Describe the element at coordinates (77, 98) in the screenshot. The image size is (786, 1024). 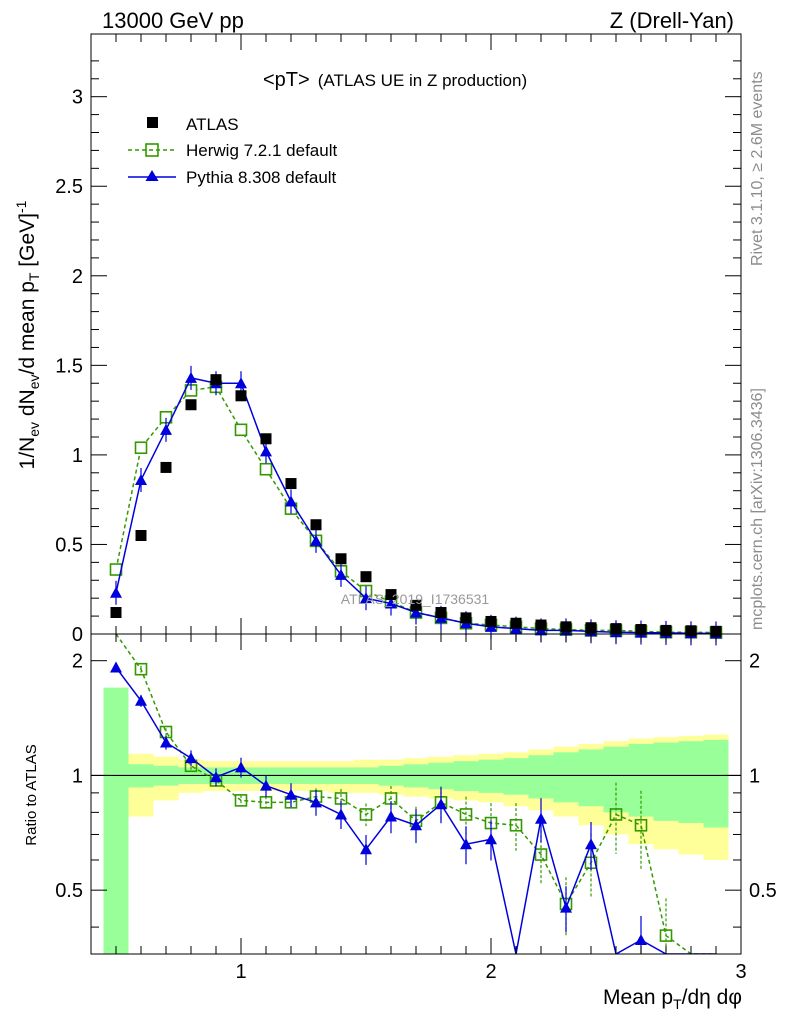
I see `main-ytick-label: 3` at that location.